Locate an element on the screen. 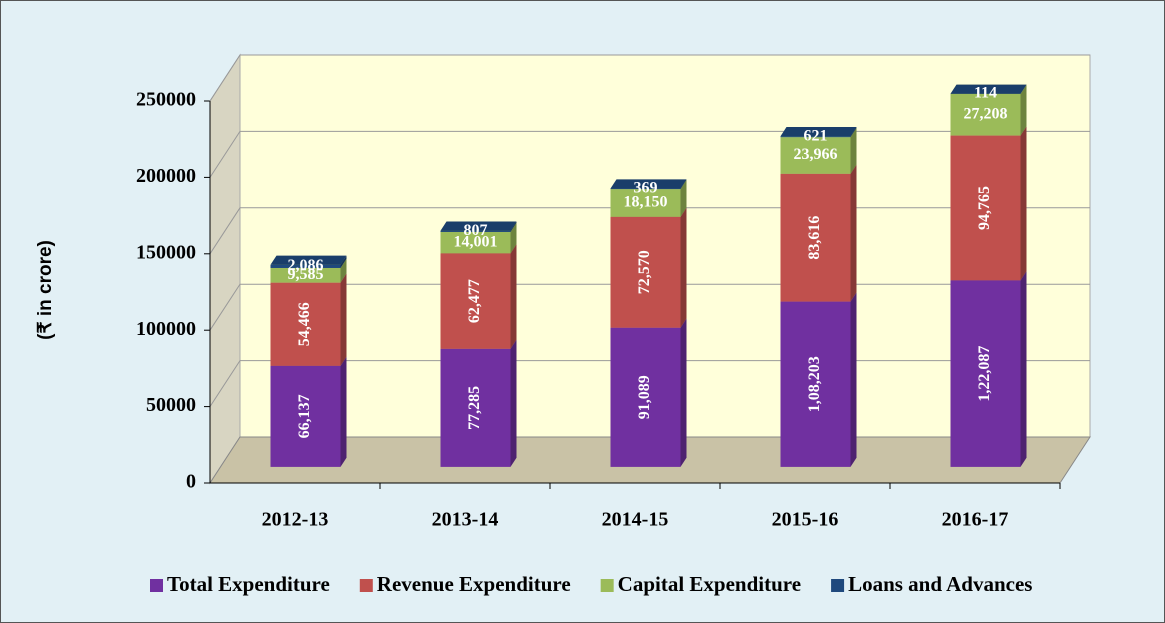 This screenshot has height=623, width=1165. data-label: 1,22,087 is located at coordinates (984, 374).